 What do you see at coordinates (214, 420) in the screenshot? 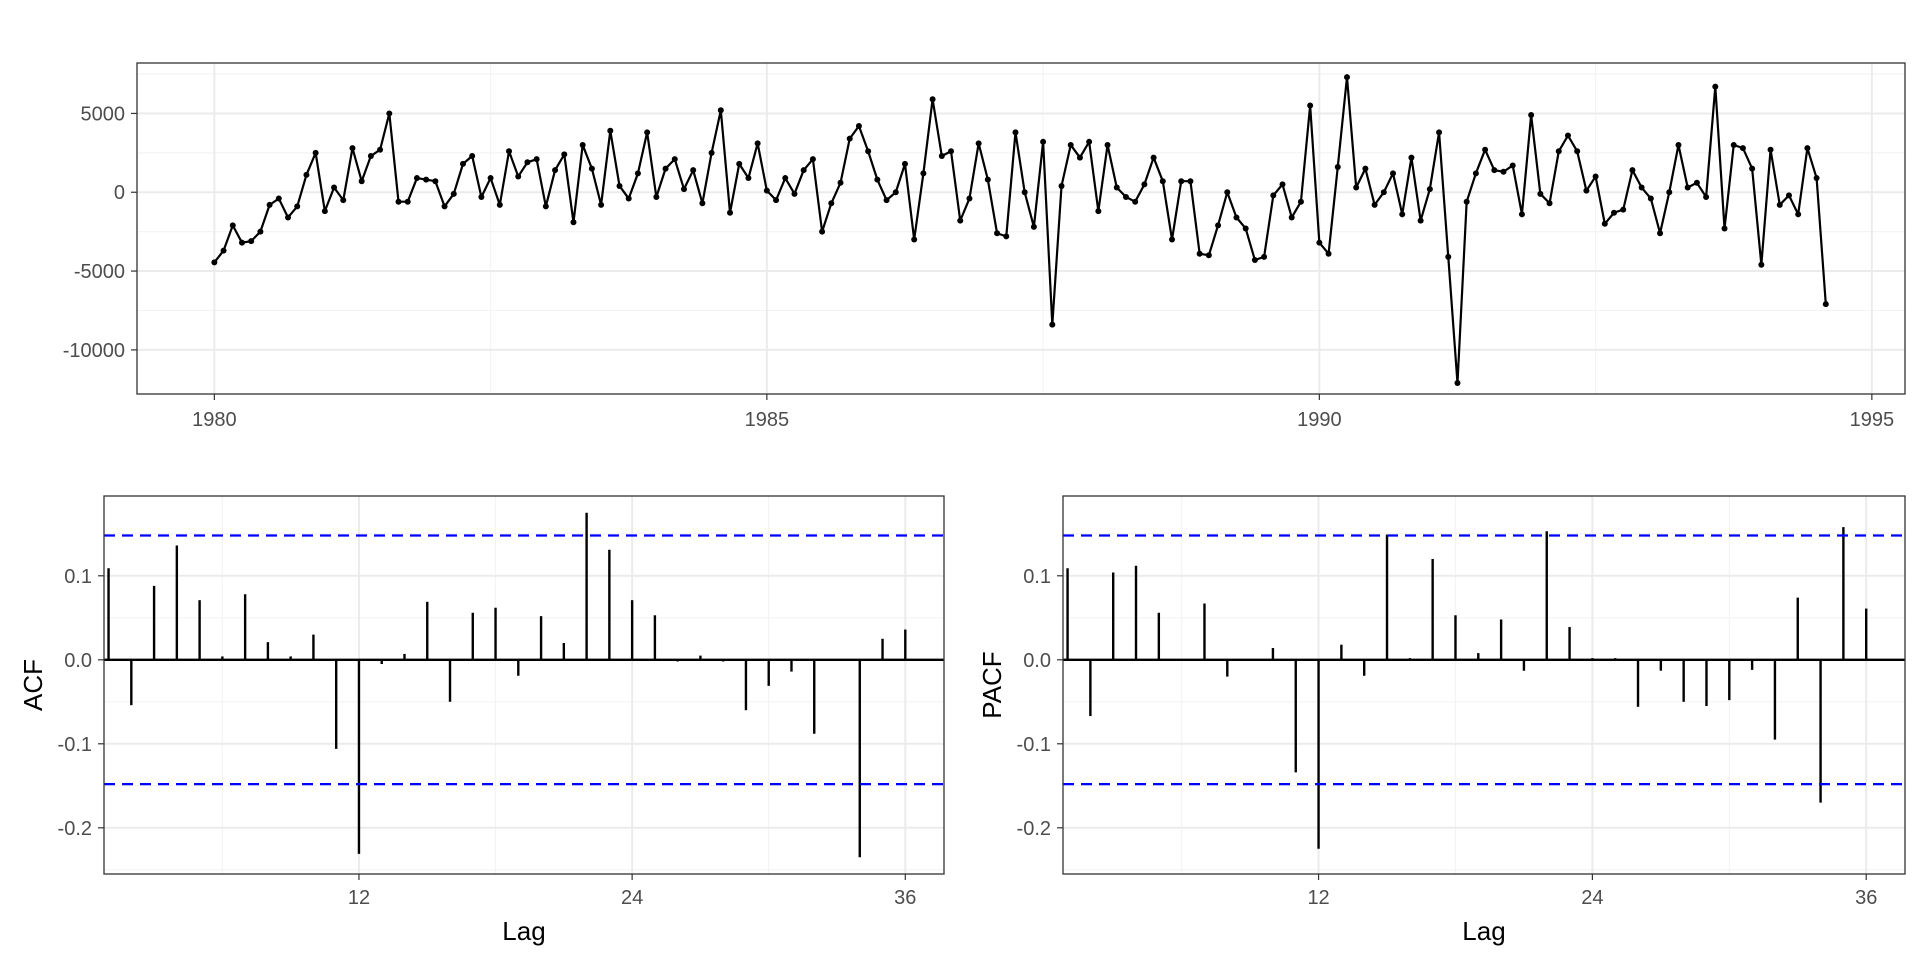
I see `x-tick-label: 1980` at bounding box center [214, 420].